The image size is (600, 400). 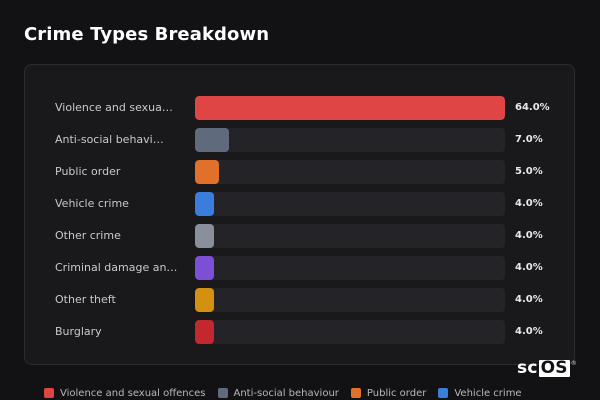 What do you see at coordinates (527, 368) in the screenshot?
I see `brand-prefix: sc` at bounding box center [527, 368].